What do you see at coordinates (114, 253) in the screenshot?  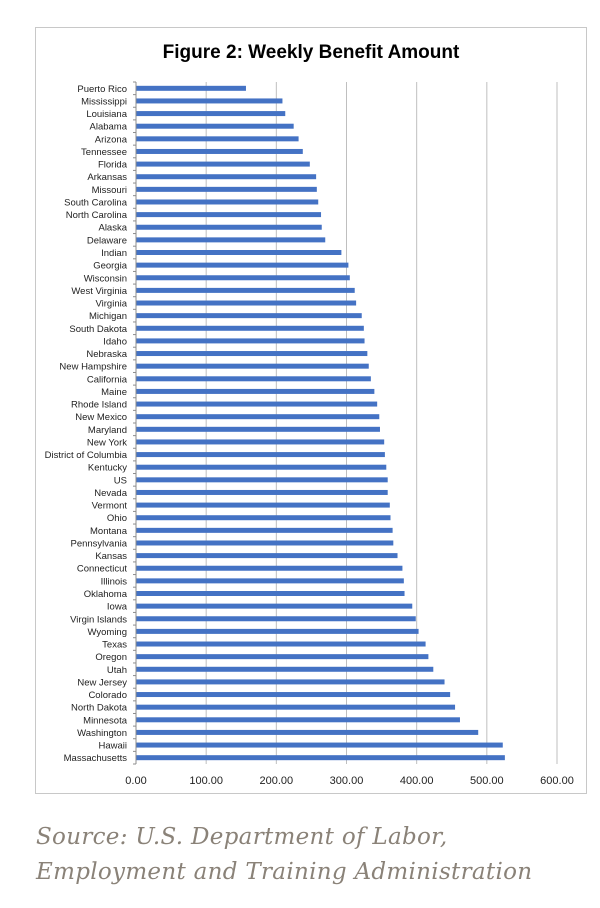 I see `category-label: Indian` at bounding box center [114, 253].